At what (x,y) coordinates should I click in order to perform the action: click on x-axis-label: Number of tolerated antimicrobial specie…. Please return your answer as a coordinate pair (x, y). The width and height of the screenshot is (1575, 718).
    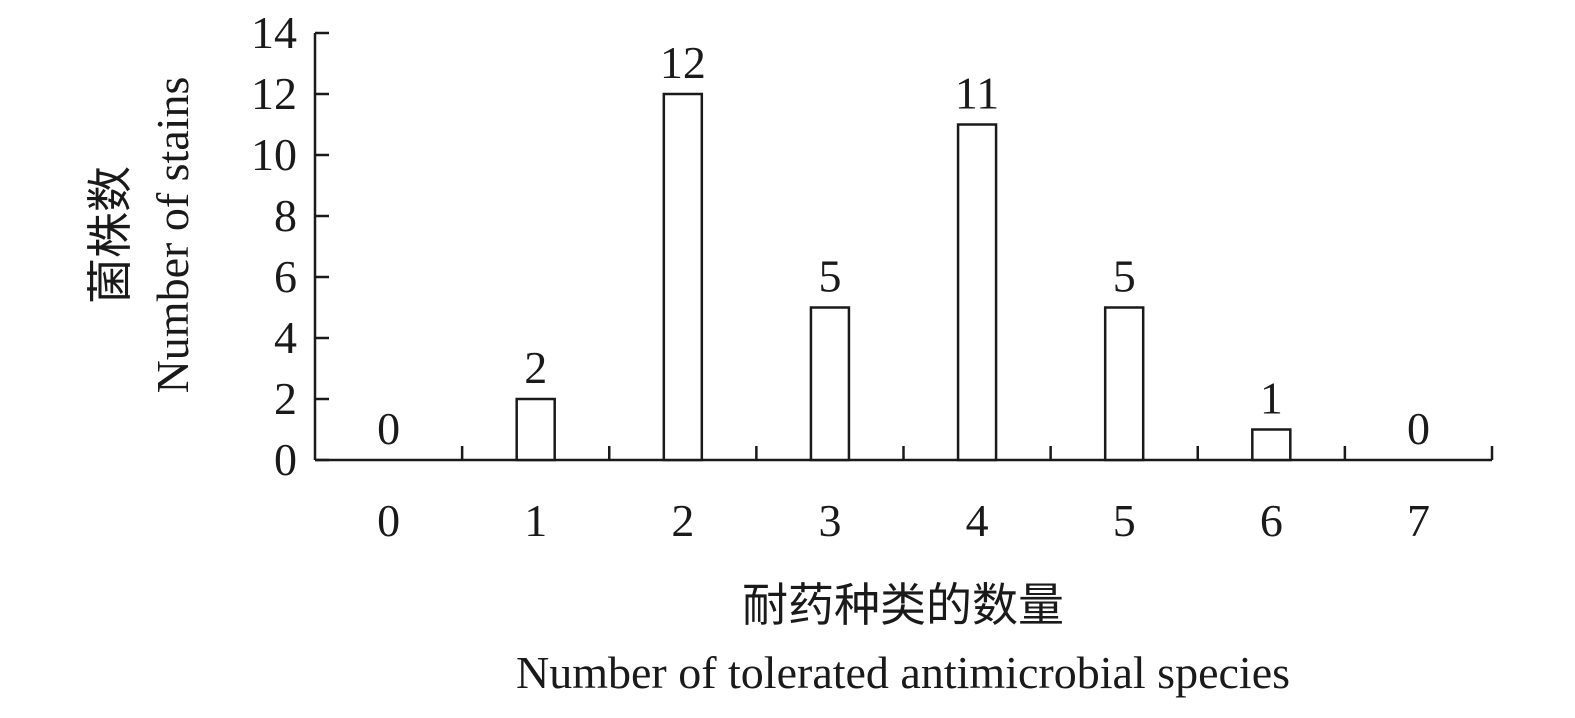
    Looking at the image, I should click on (903, 672).